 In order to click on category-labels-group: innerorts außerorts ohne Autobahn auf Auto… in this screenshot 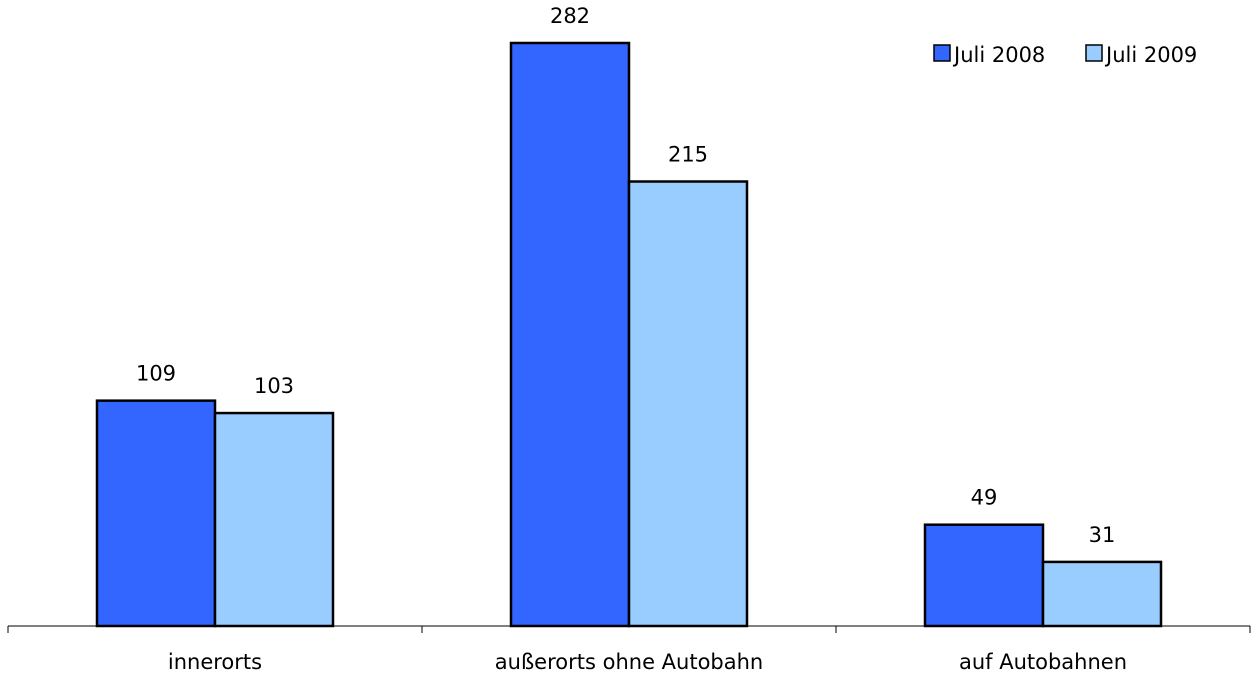, I will do `click(647, 662)`.